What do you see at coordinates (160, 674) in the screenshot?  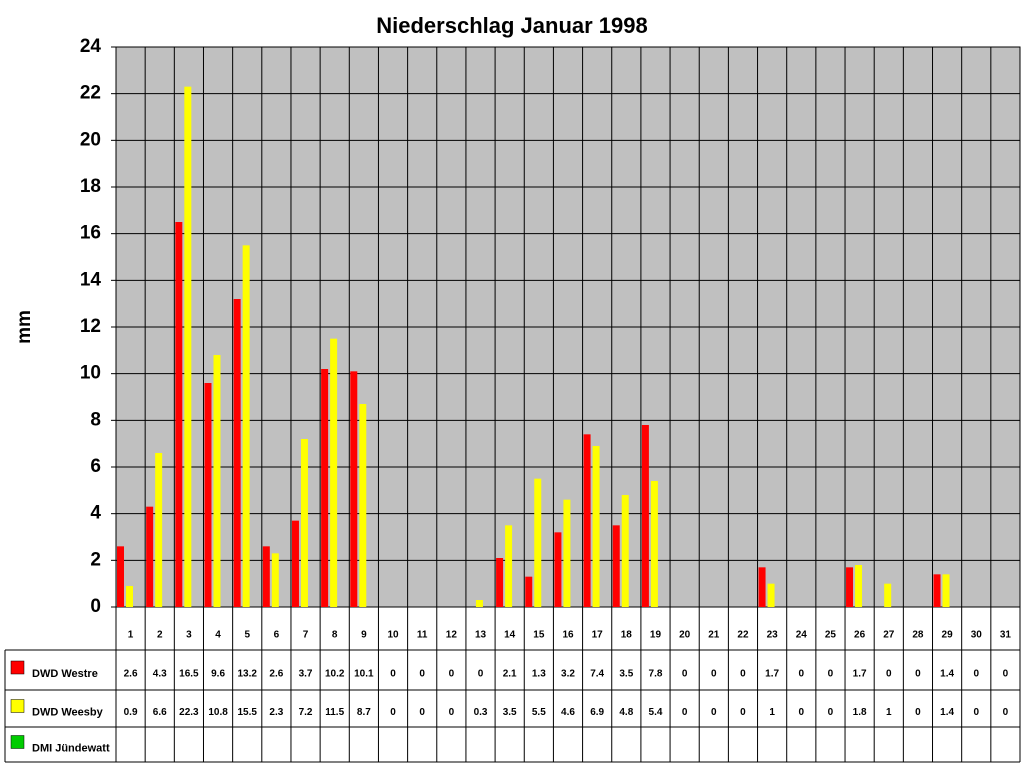 I see `table-value: 4.3` at bounding box center [160, 674].